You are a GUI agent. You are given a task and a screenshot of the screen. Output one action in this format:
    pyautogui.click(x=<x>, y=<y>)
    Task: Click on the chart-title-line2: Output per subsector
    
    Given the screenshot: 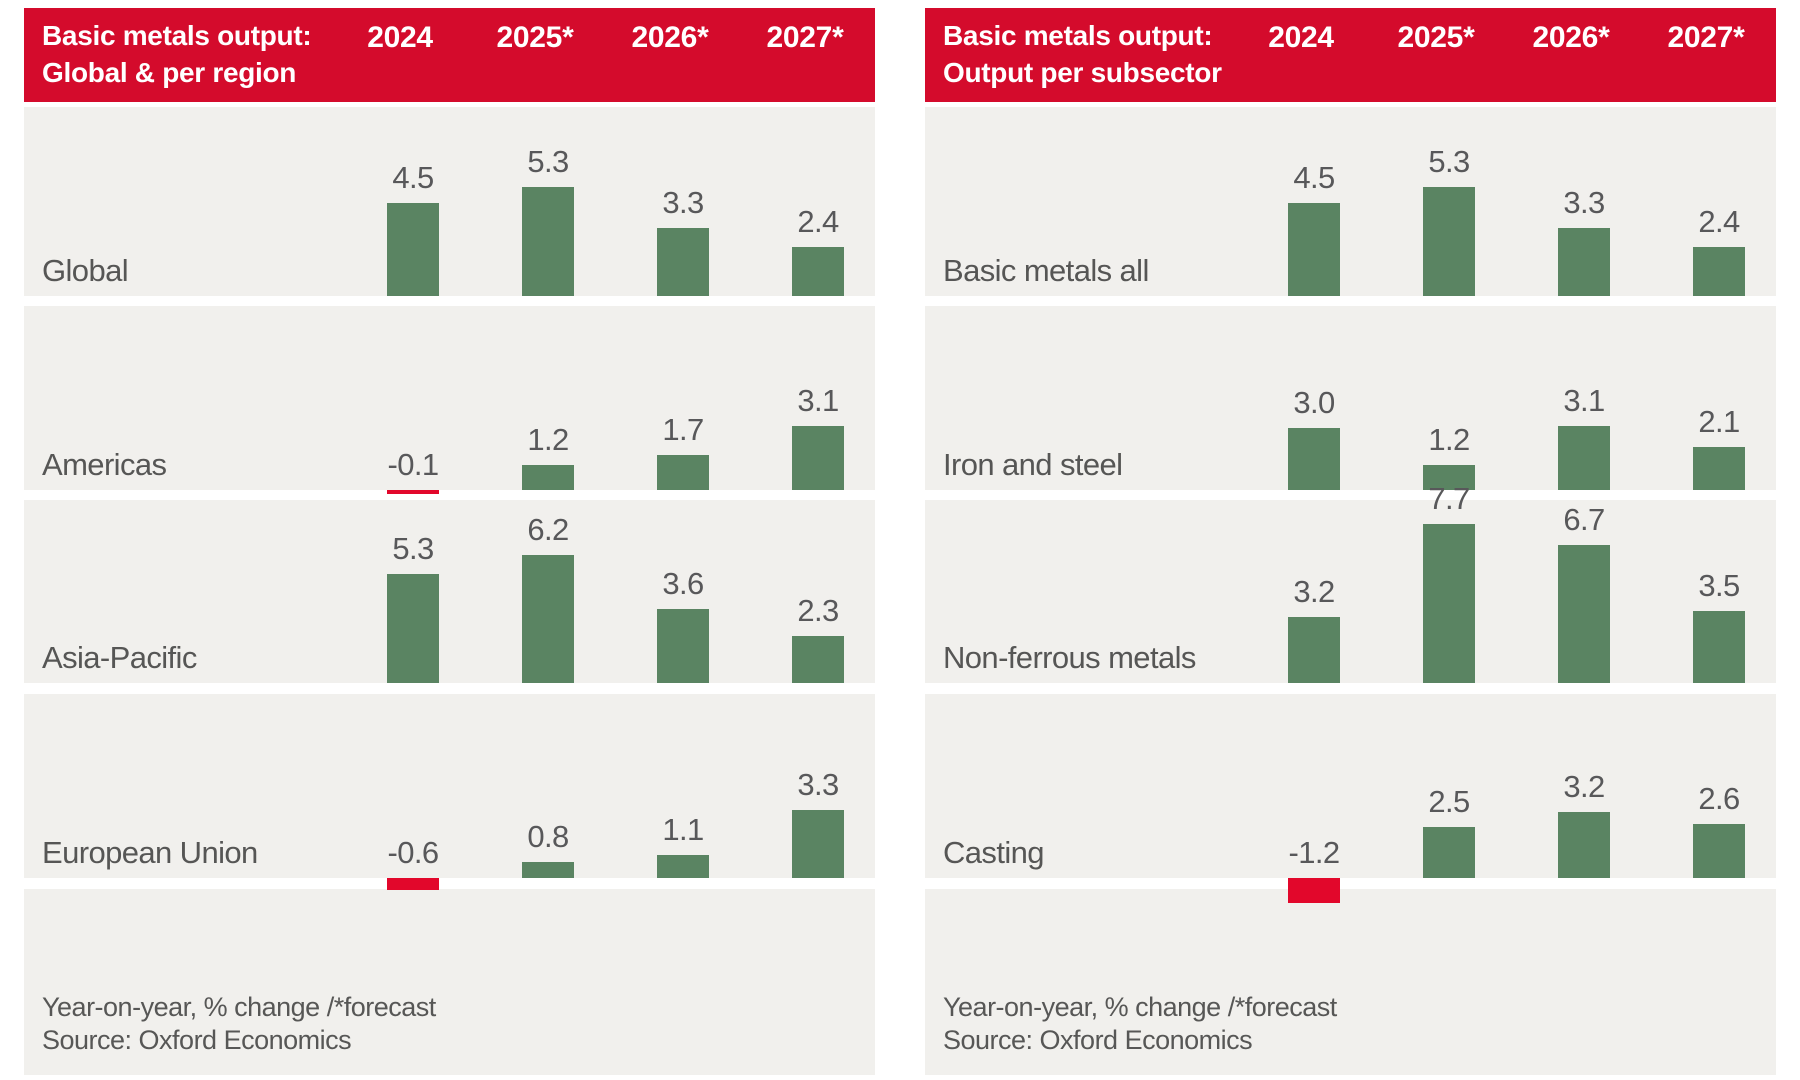 What is the action you would take?
    pyautogui.click(x=1082, y=72)
    